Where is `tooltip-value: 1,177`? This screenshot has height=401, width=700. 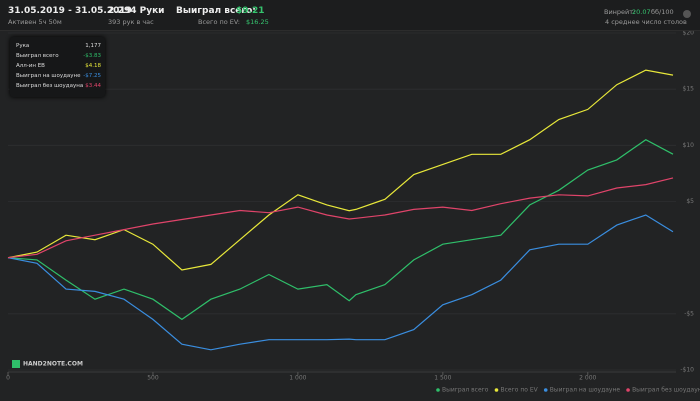
tooltip-value: 1,177 is located at coordinates (93, 46).